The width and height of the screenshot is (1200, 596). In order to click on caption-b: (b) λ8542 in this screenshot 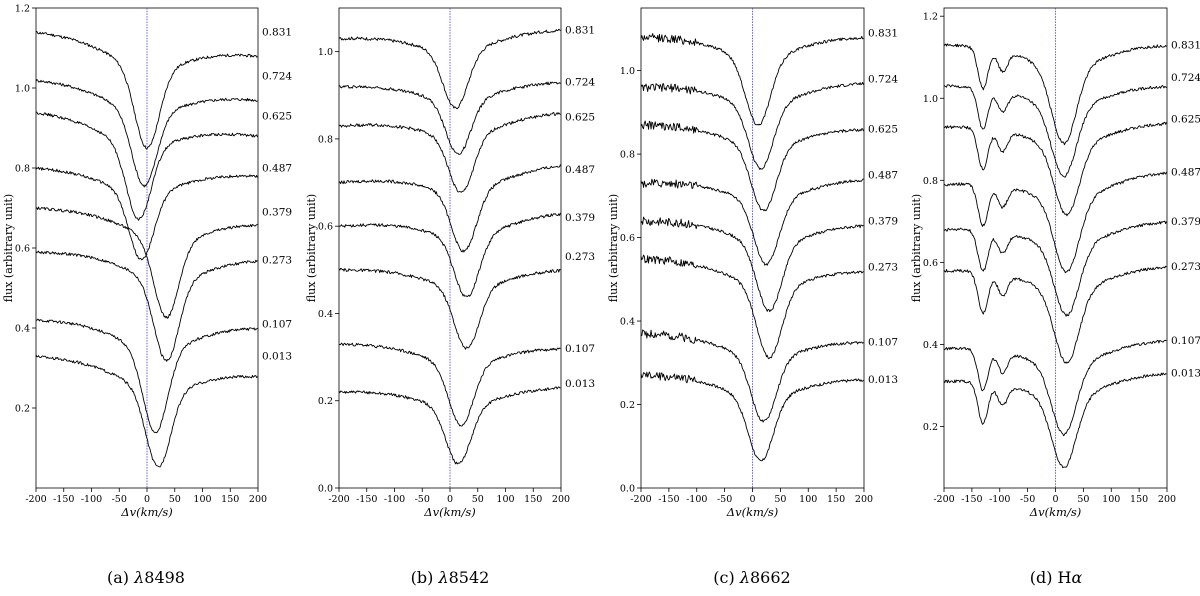, I will do `click(450, 577)`.